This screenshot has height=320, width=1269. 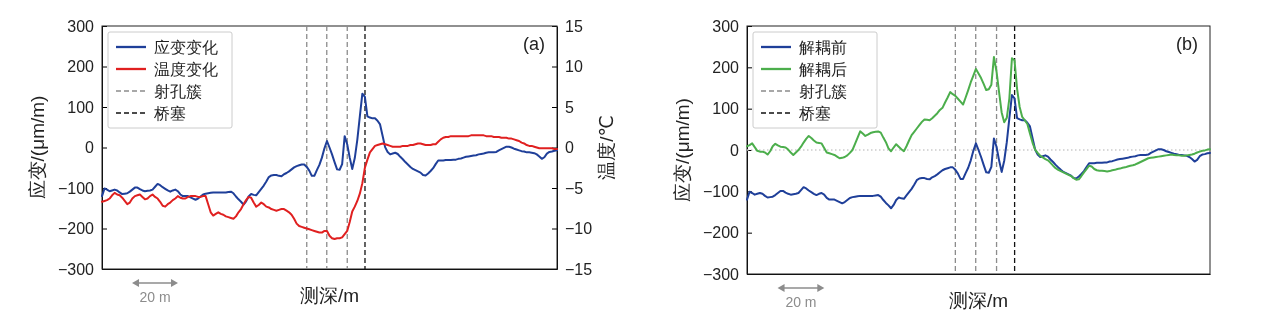 What do you see at coordinates (569, 148) in the screenshot?
I see `y2-tick-label: 0` at bounding box center [569, 148].